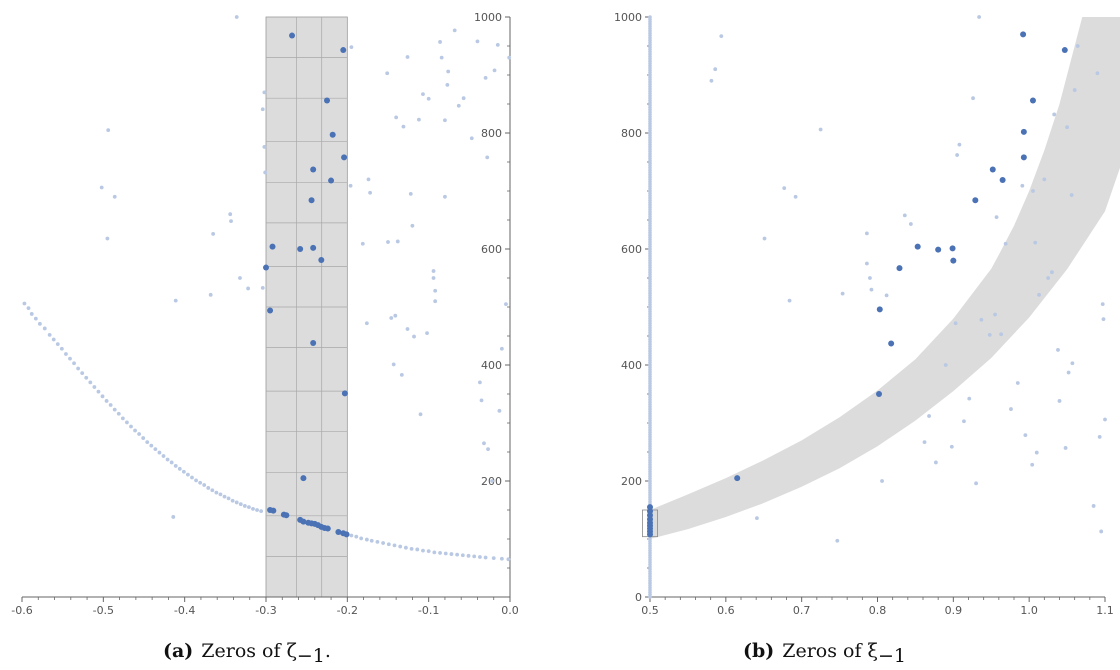  I want to click on x-tick-label: 0.5, so click(650, 610).